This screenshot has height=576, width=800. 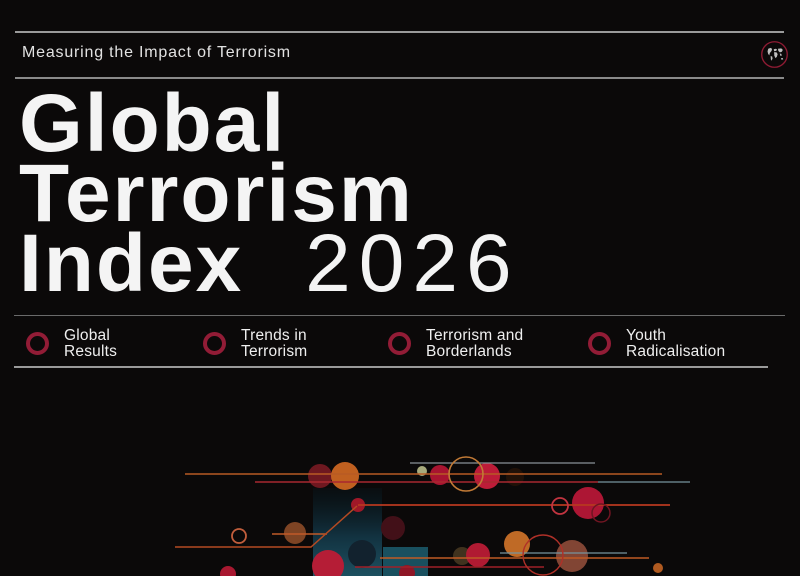 I want to click on menu-item-label: Terrorism and Borderlands, so click(x=475, y=343).